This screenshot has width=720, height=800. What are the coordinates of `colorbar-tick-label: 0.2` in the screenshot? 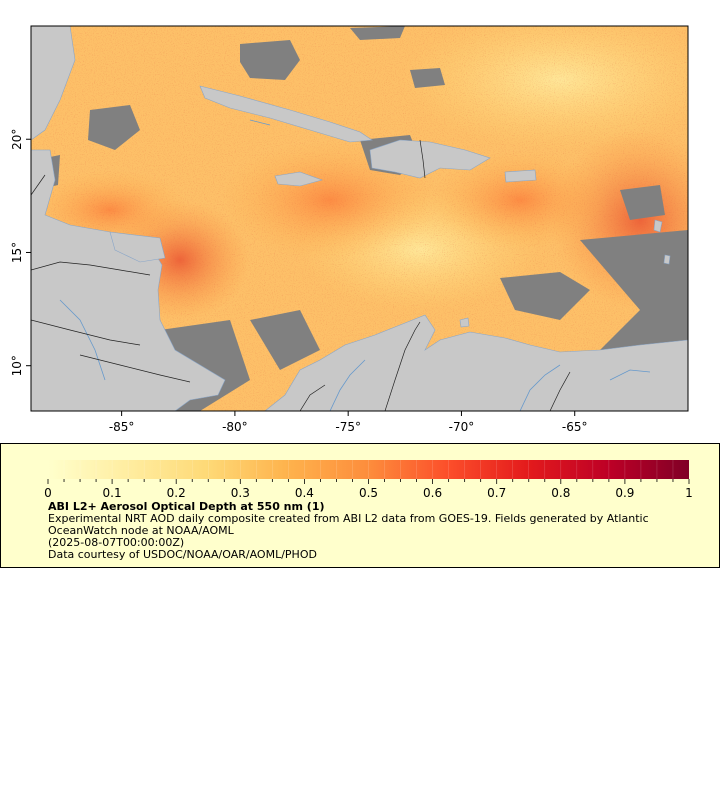 It's located at (176, 493).